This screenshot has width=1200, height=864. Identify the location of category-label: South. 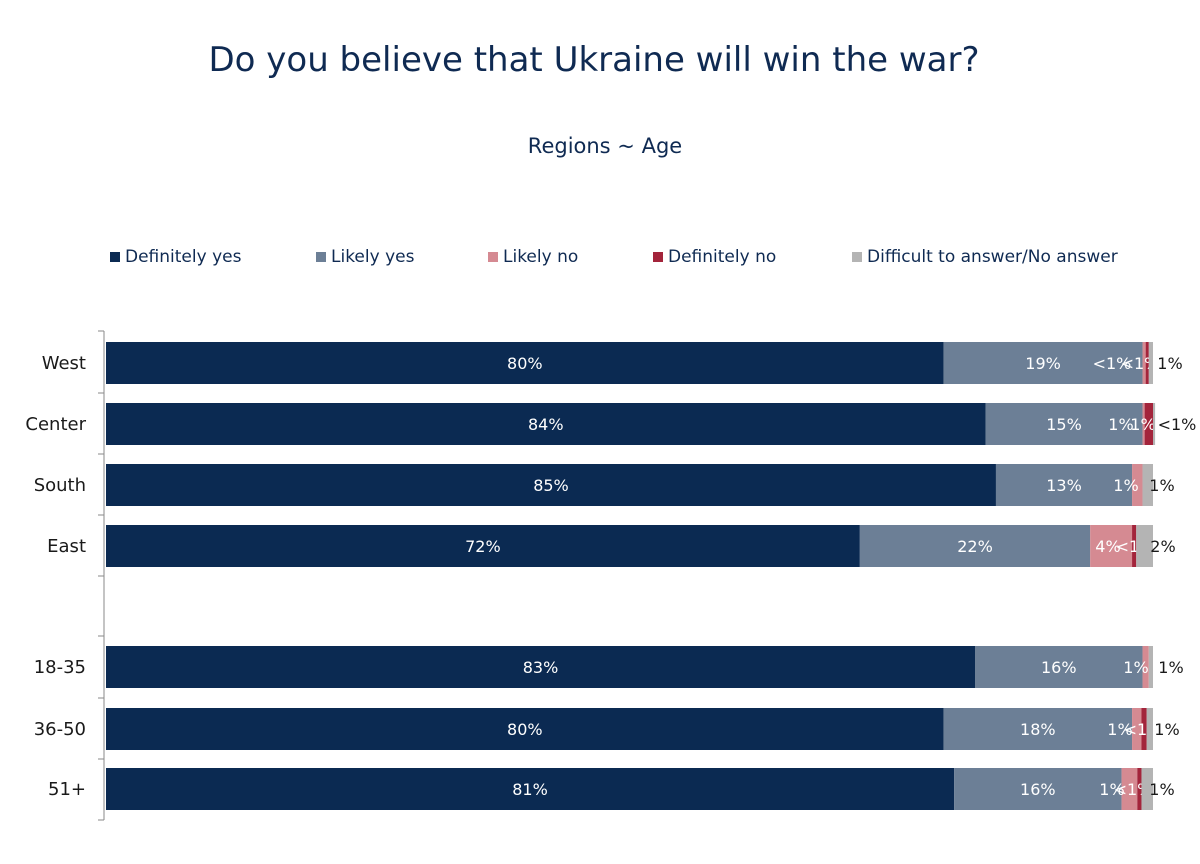
(60, 485).